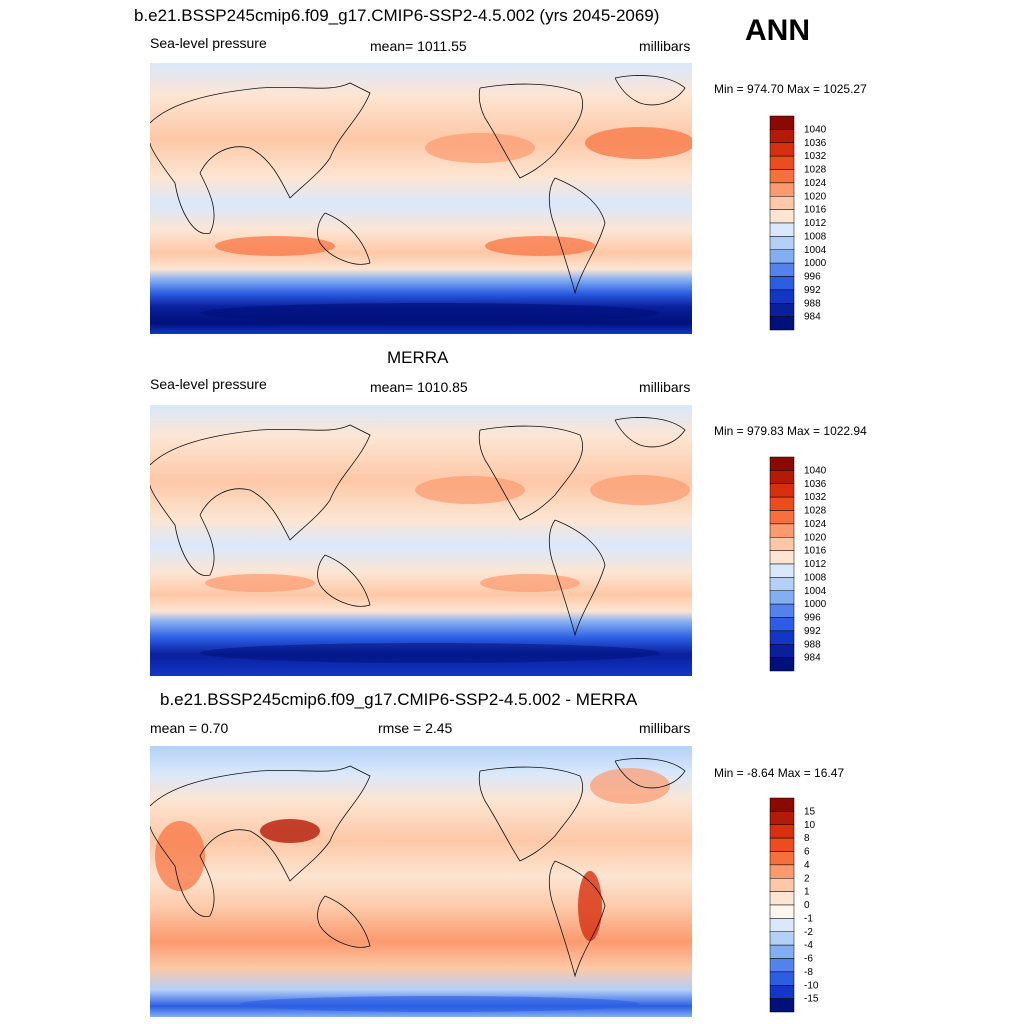  I want to click on panel1-field, so click(421, 198).